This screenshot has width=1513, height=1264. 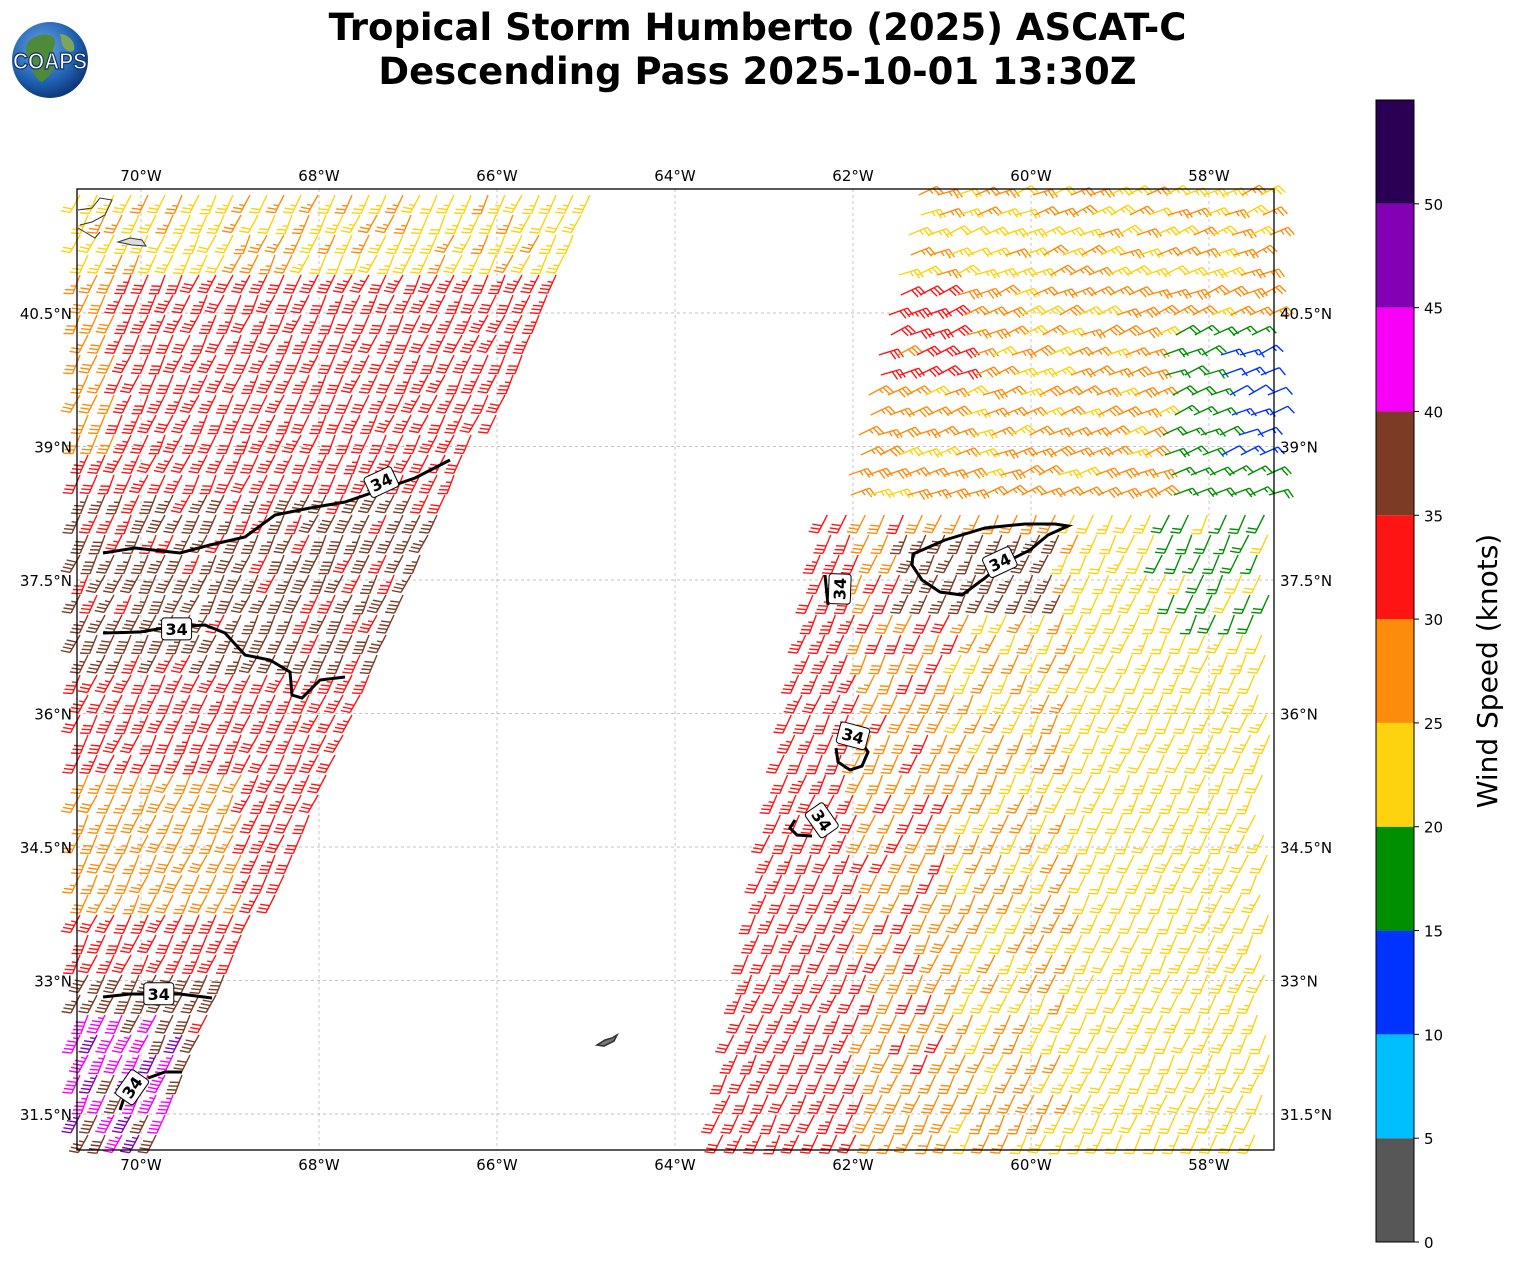 What do you see at coordinates (675, 1165) in the screenshot?
I see `lon-tick-label-bottom: 64°W` at bounding box center [675, 1165].